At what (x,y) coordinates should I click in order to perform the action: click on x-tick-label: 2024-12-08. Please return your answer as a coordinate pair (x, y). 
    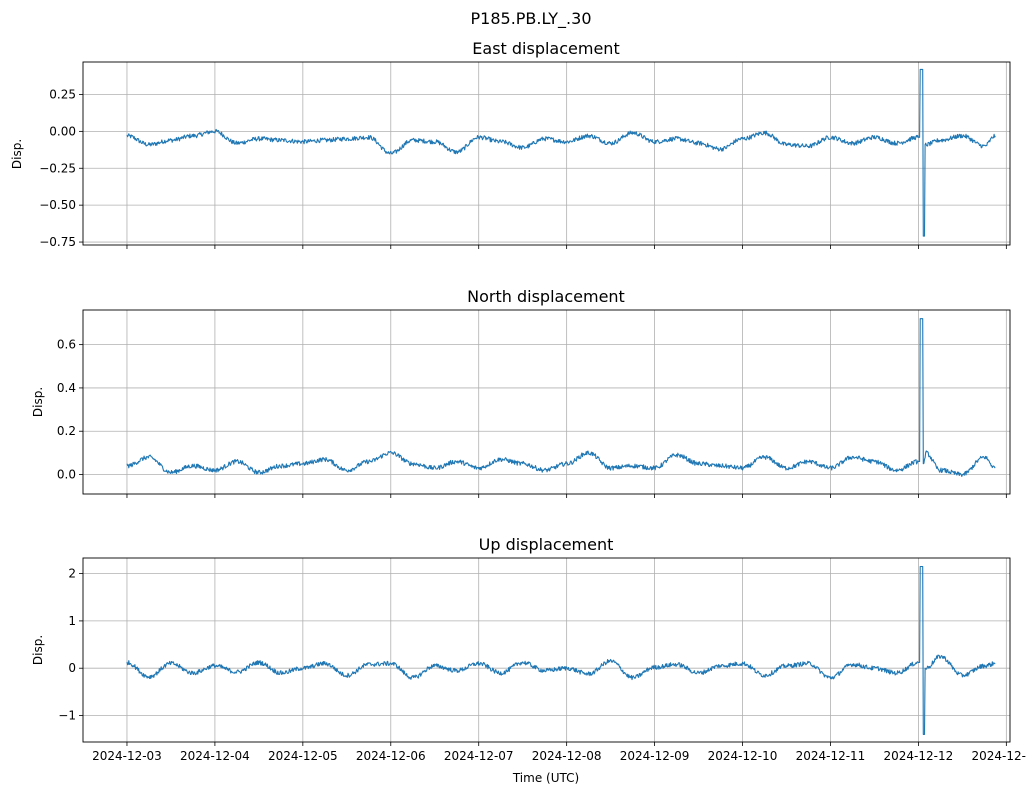
    Looking at the image, I should click on (567, 756).